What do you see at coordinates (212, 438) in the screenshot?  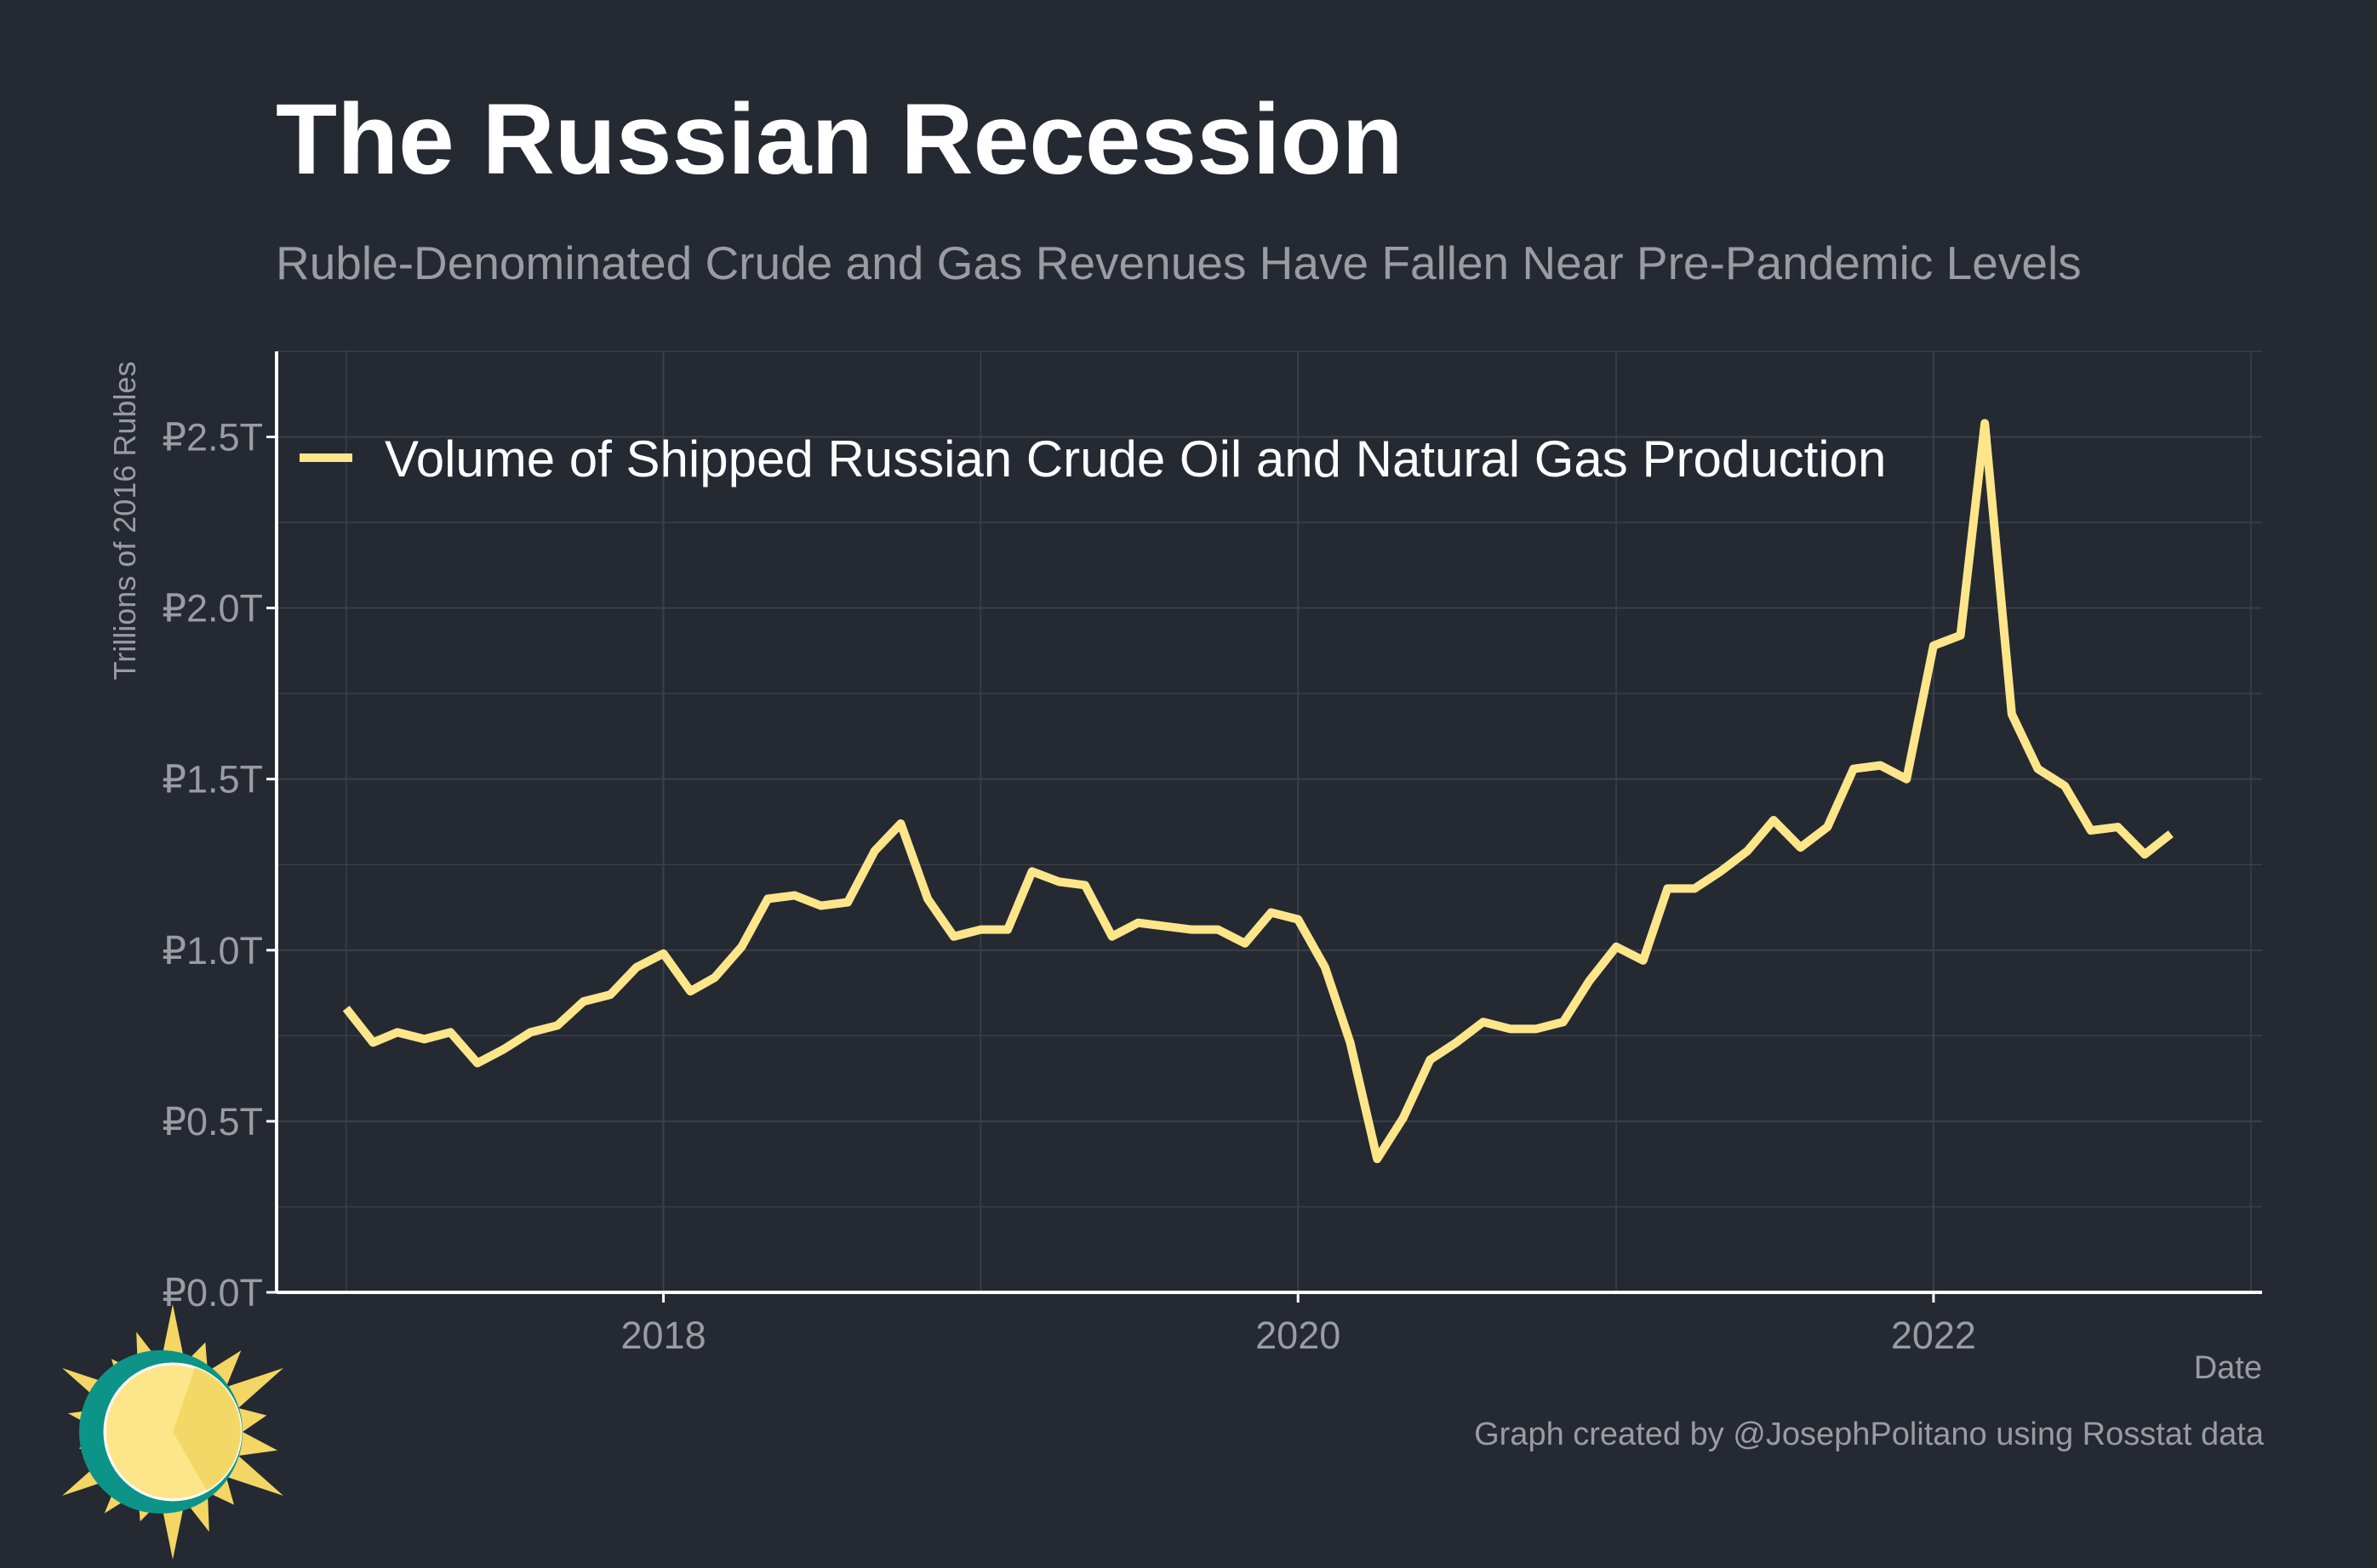 I see `y-tick-label: ₽2.5T` at bounding box center [212, 438].